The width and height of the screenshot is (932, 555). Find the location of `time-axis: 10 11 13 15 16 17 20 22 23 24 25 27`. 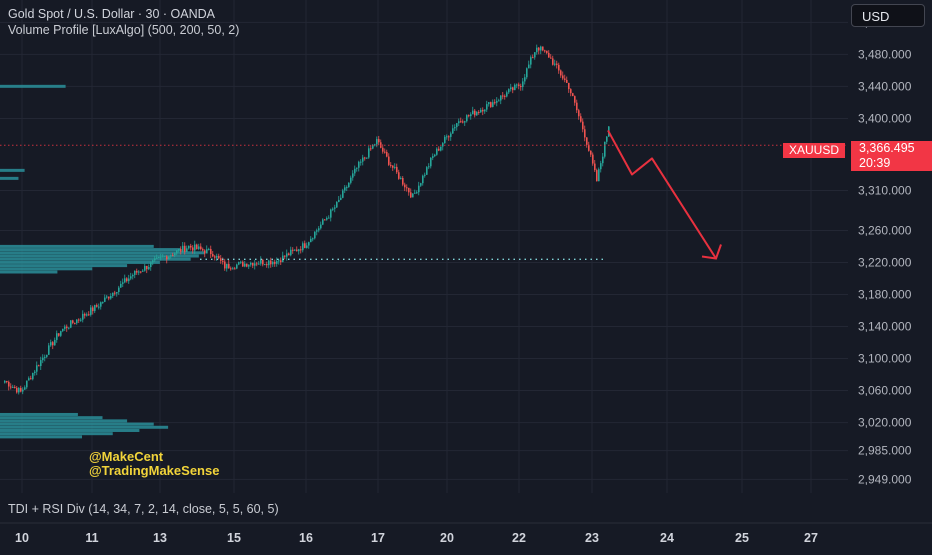

time-axis: 10 11 13 15 16 17 20 22 23 24 25 27 is located at coordinates (466, 533).